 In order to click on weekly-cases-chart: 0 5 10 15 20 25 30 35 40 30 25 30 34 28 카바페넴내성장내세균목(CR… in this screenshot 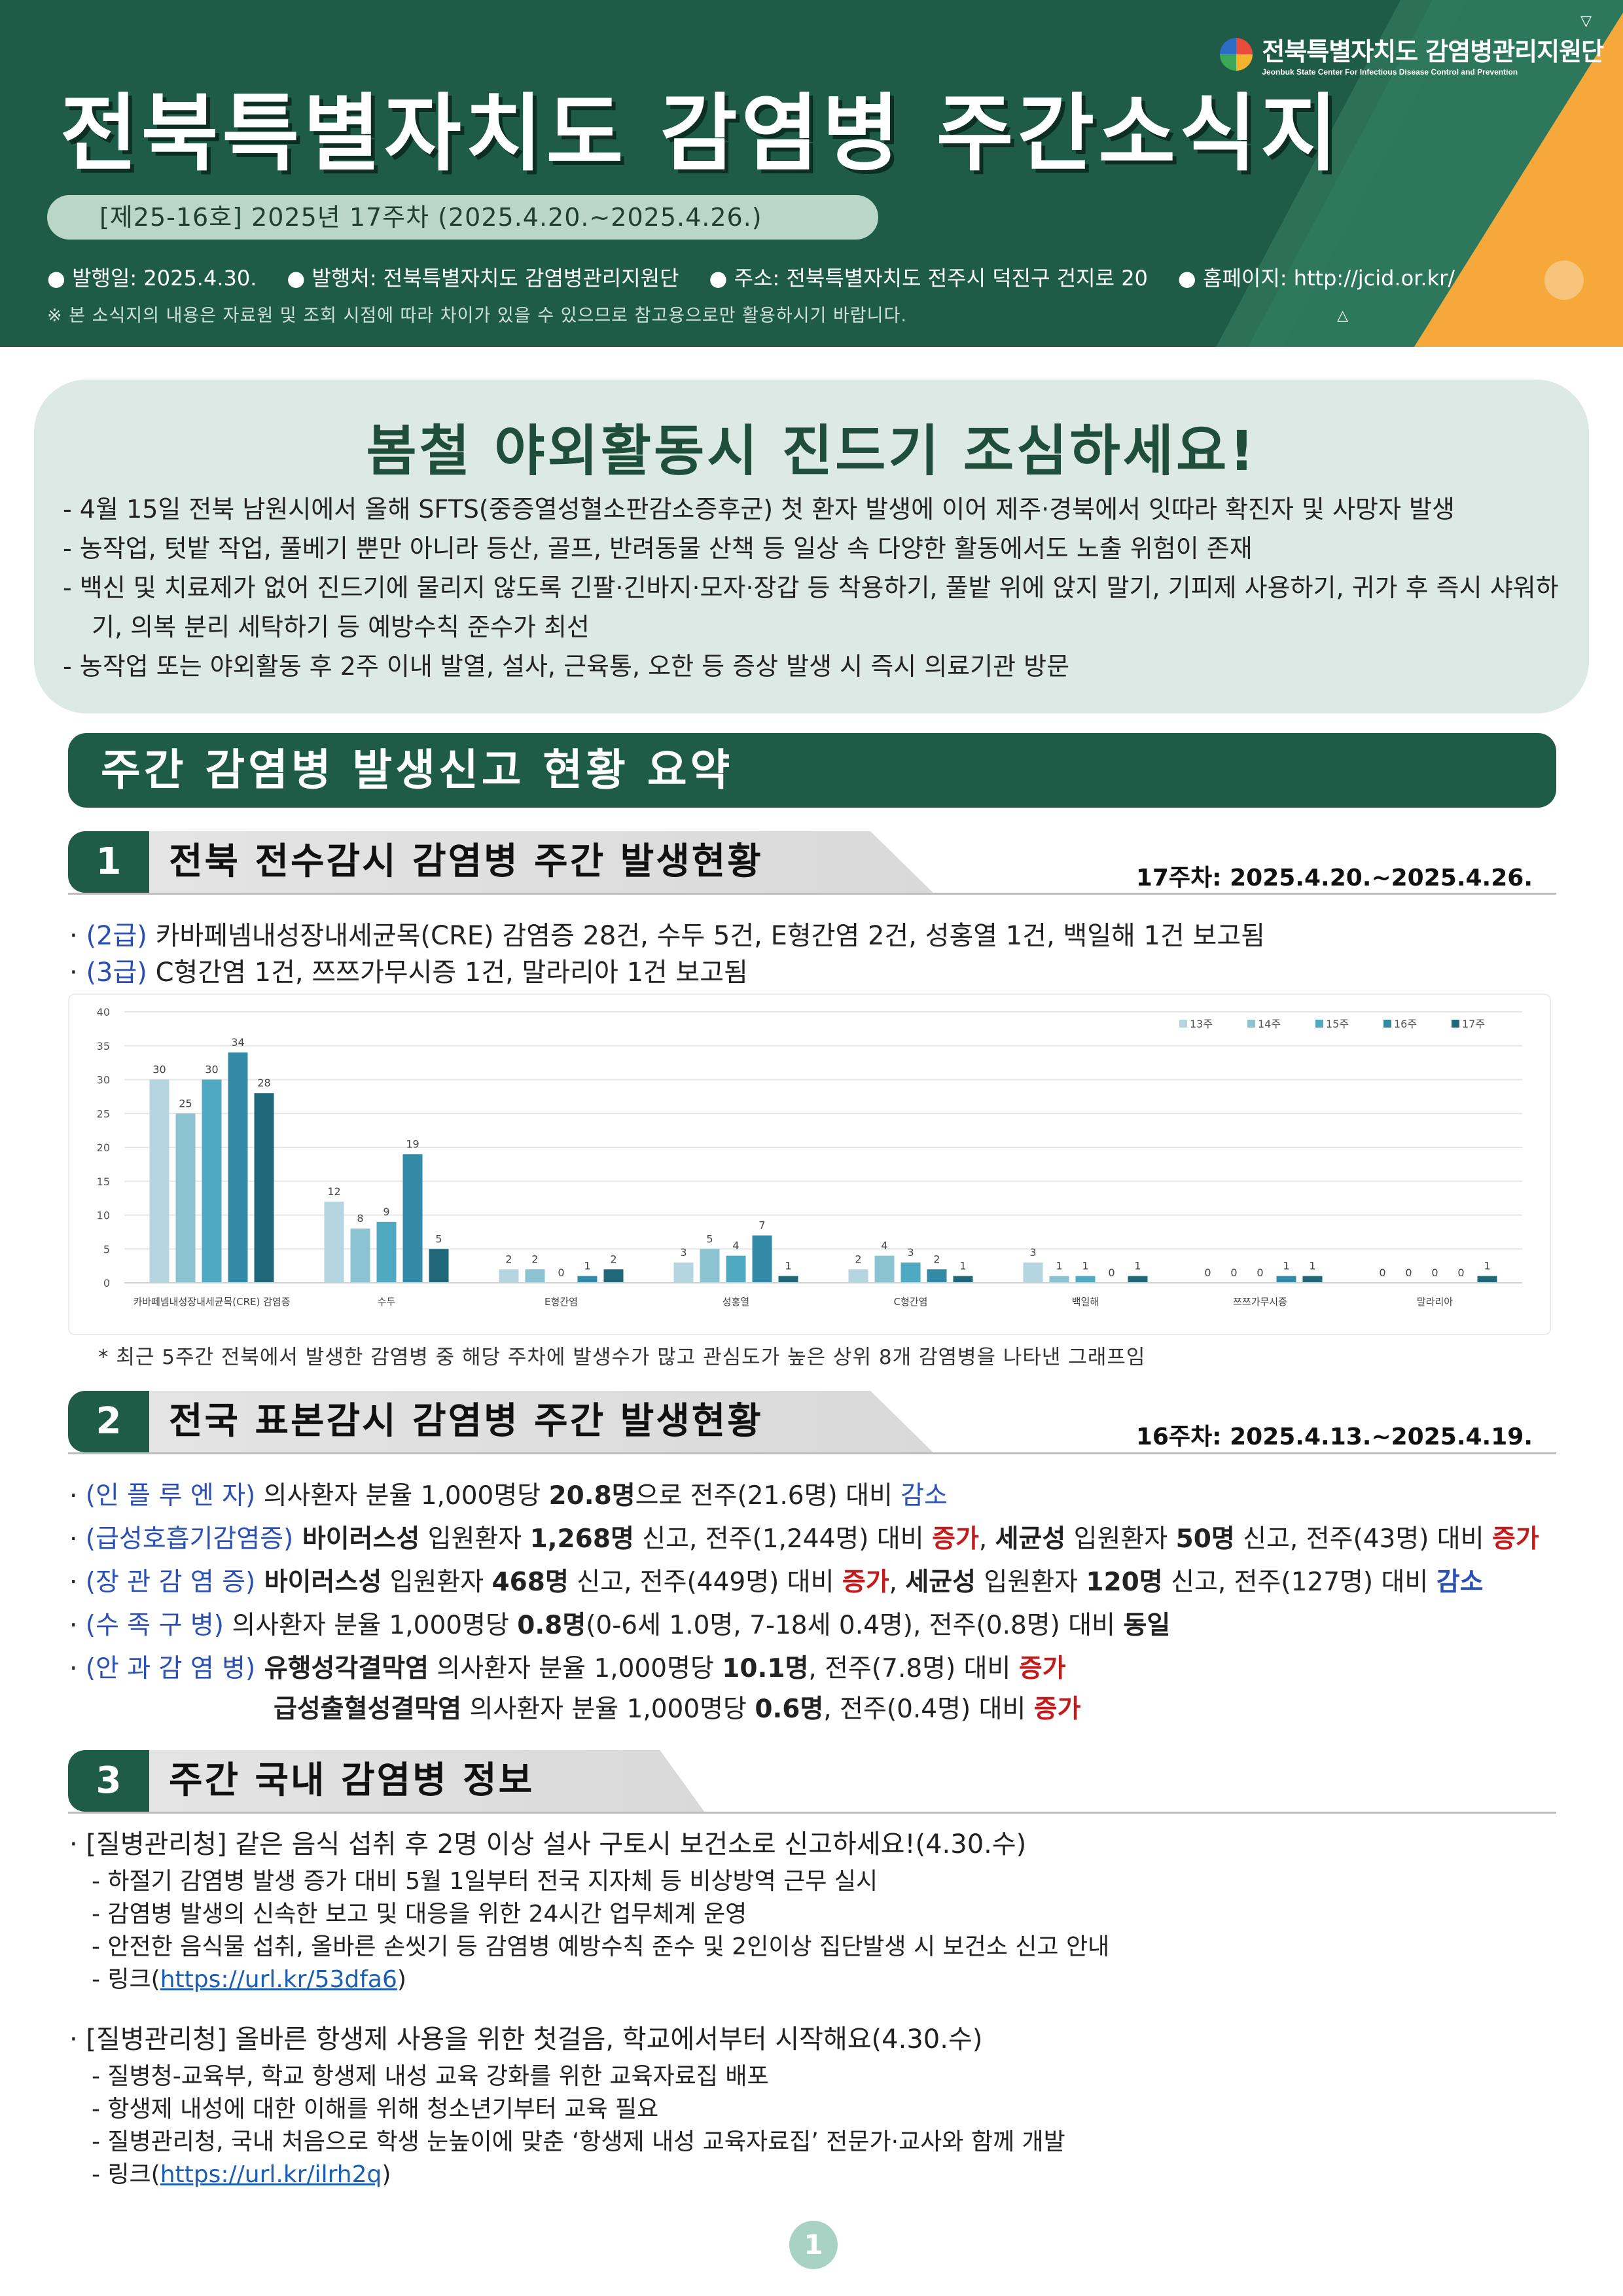, I will do `click(810, 1164)`.